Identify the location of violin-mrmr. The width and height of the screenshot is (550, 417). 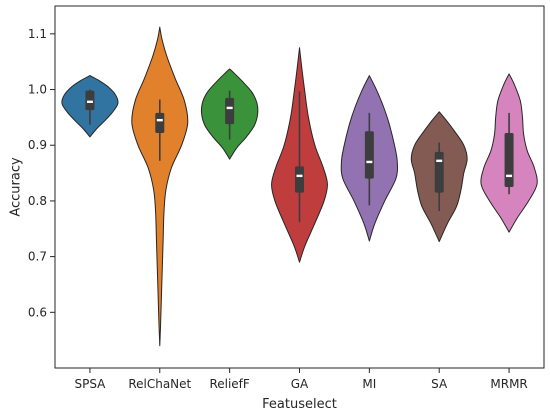
(509, 153).